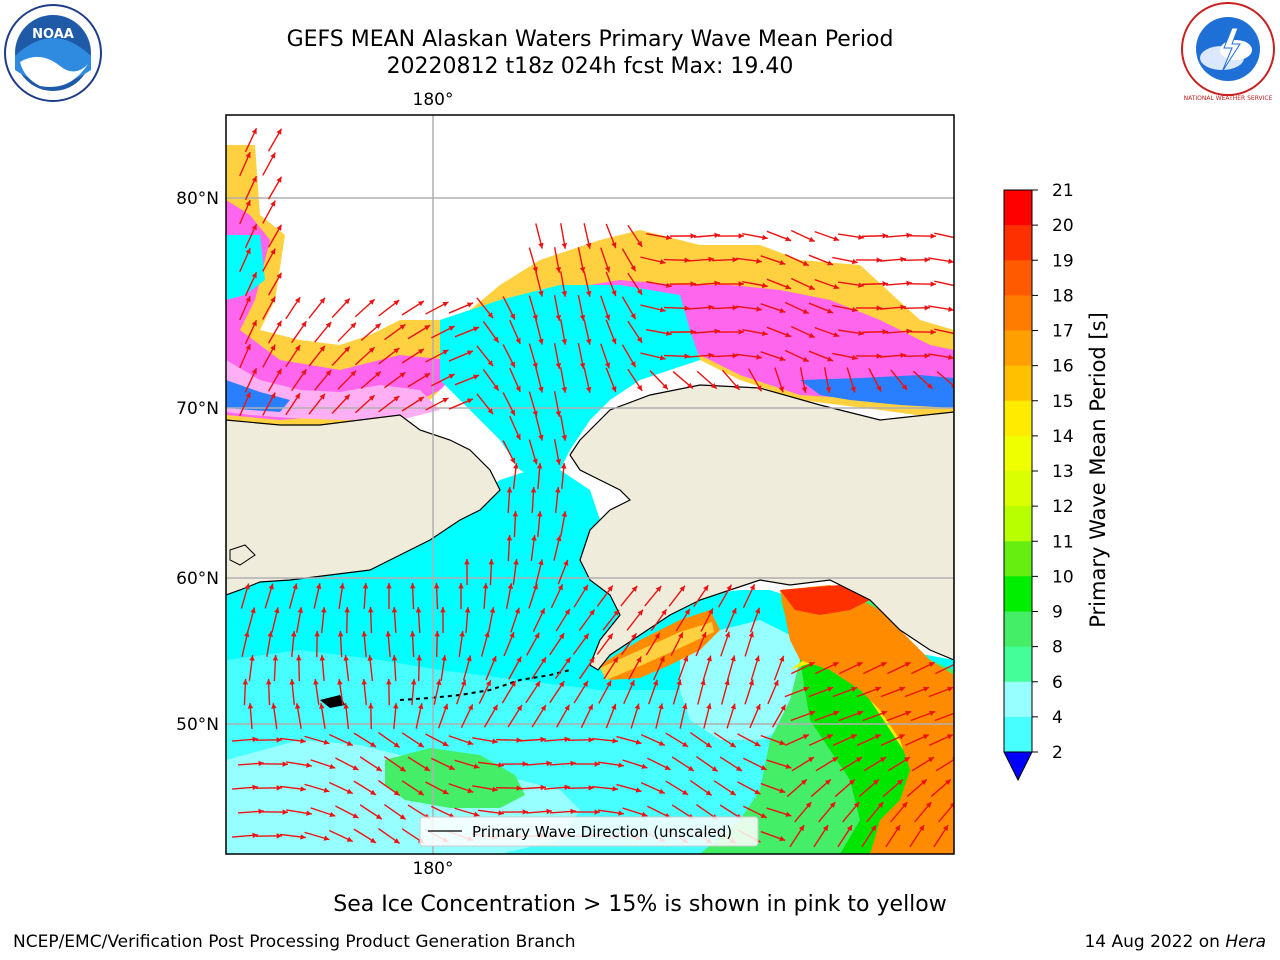  I want to click on arctic-water-west, so click(245, 267).